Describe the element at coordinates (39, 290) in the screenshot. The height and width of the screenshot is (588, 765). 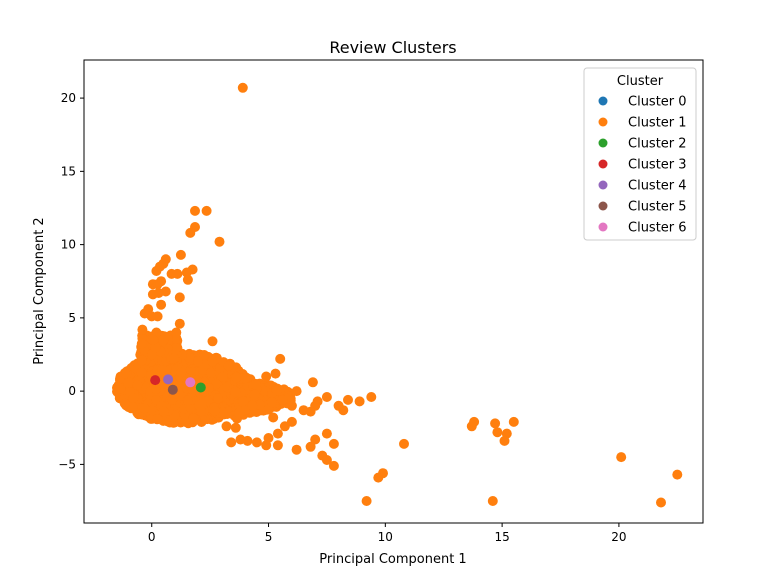
I see `y-axis-label: Principal Component 2` at that location.